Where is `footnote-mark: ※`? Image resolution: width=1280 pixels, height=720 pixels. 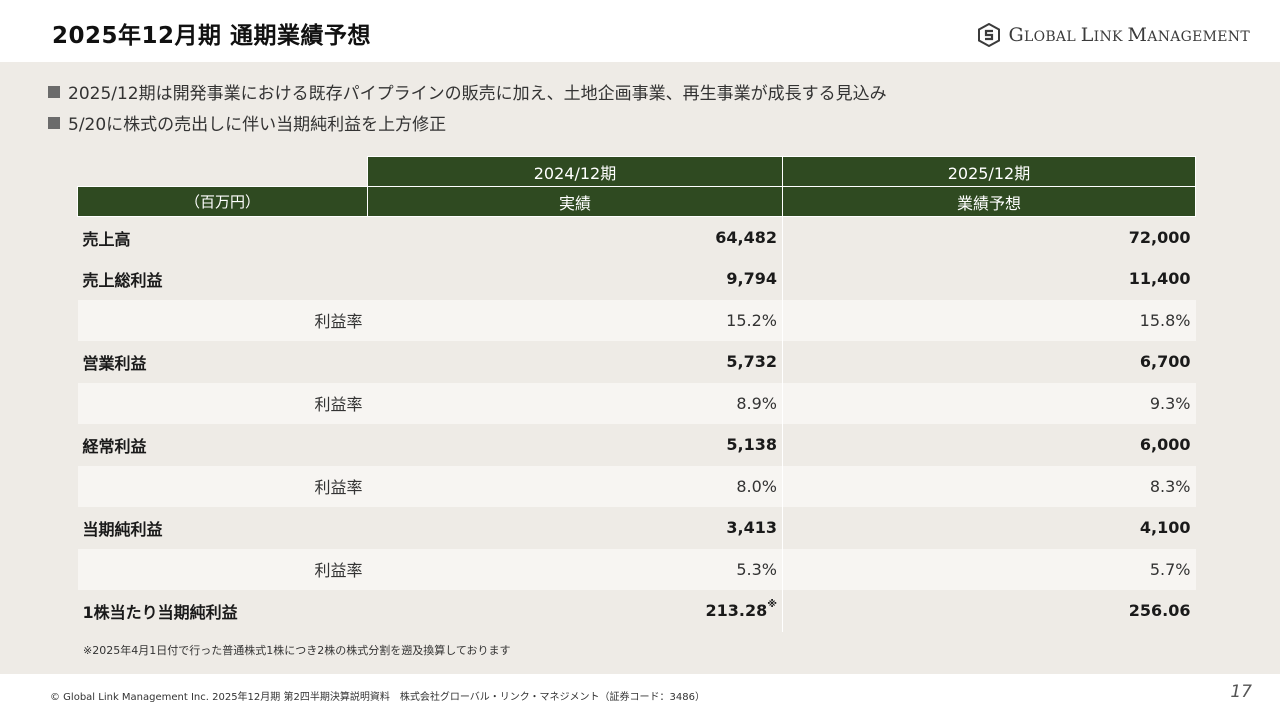
footnote-mark: ※ is located at coordinates (772, 605).